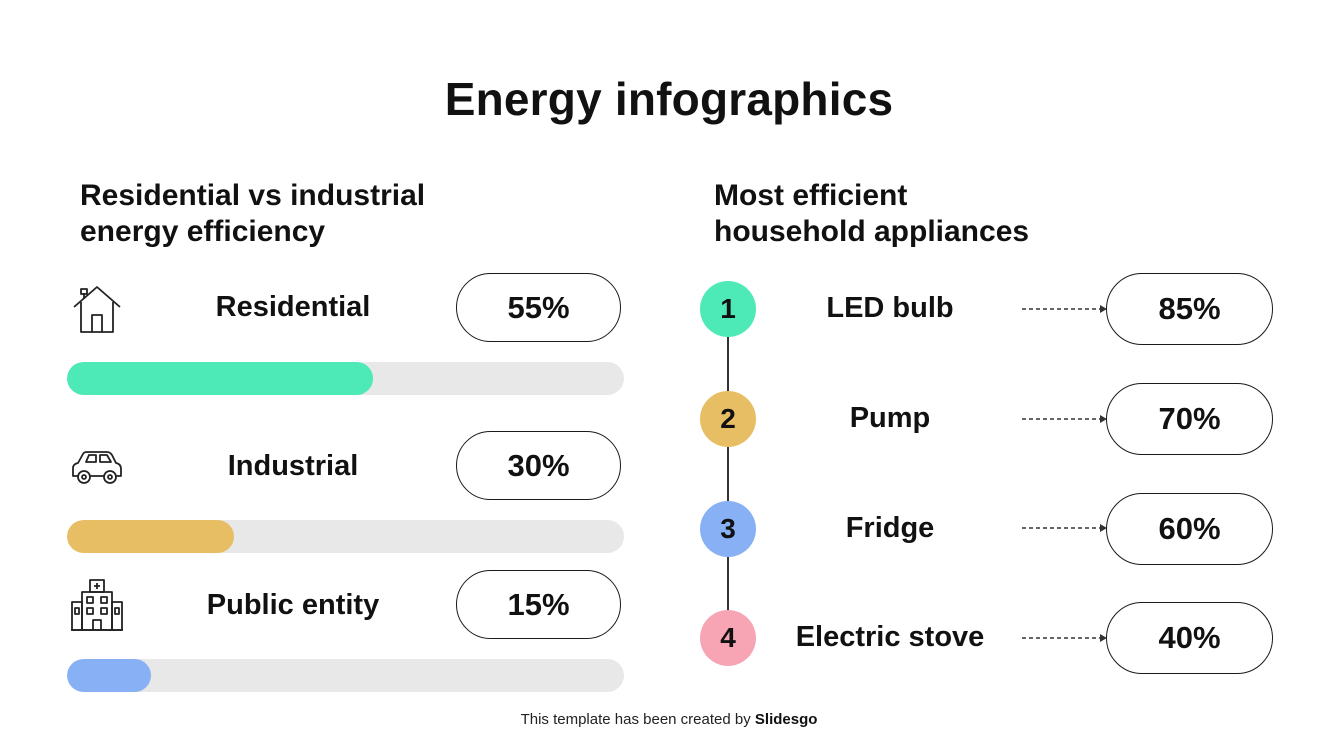 This screenshot has width=1338, height=753. I want to click on value-pill-pump: 70%, so click(1189, 419).